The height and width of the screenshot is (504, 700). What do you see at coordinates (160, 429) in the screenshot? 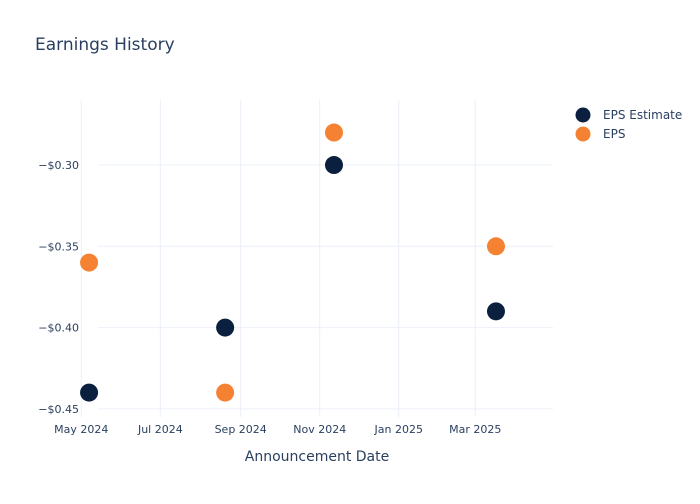
I see `x-tick-label: Jul 2024` at bounding box center [160, 429].